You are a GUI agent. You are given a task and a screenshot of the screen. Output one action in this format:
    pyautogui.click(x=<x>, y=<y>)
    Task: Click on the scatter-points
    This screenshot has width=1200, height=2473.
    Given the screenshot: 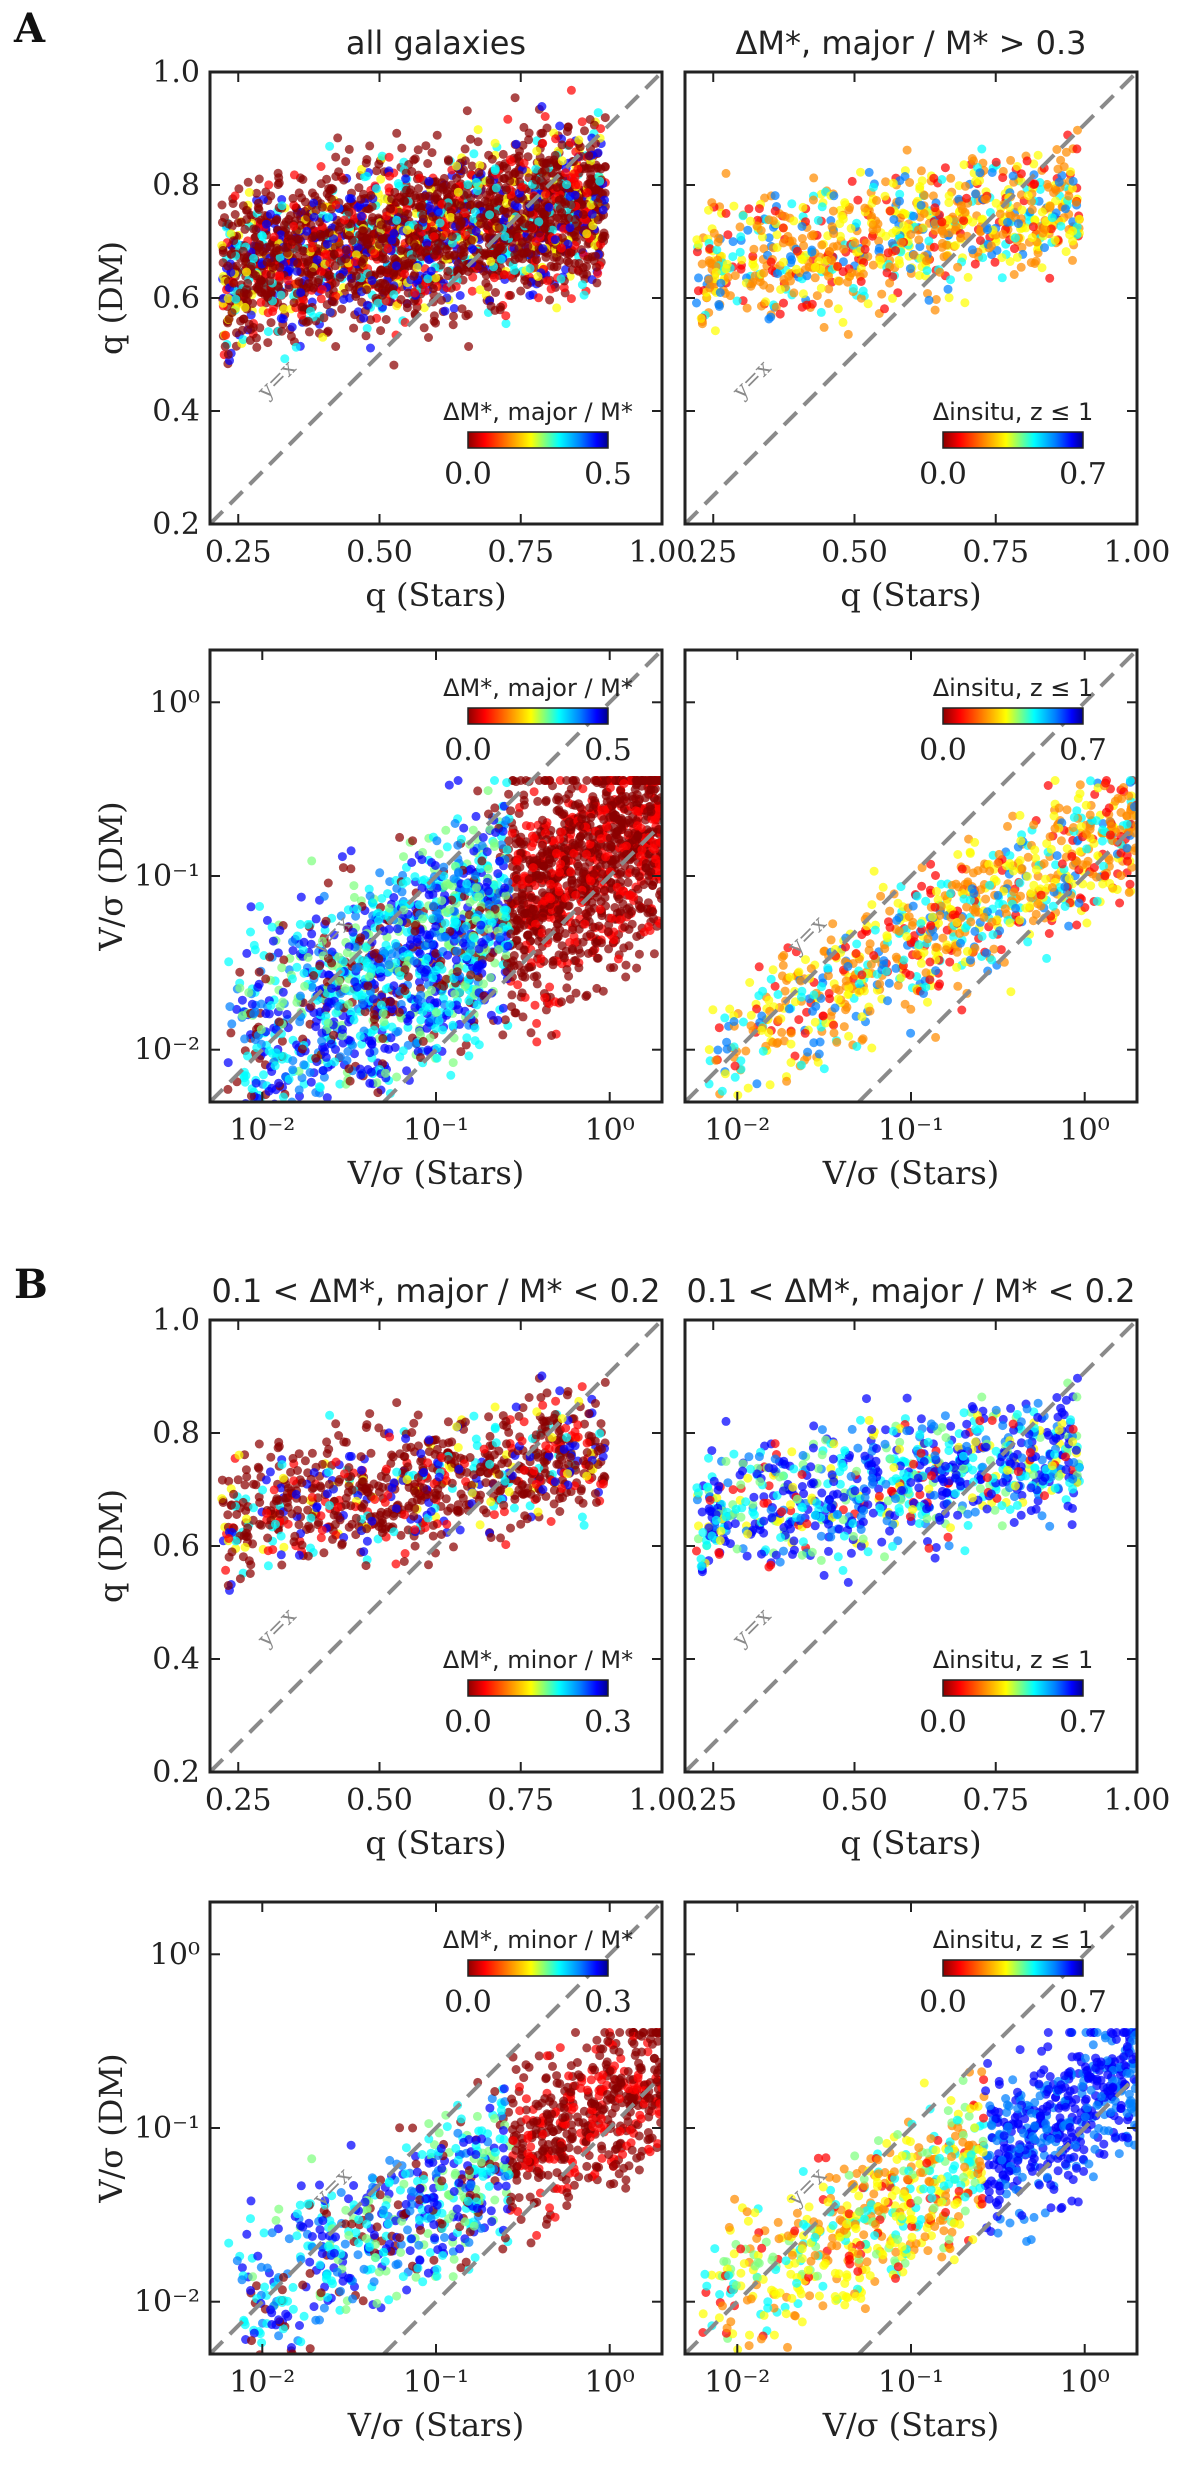 What is the action you would take?
    pyautogui.click(x=888, y=232)
    